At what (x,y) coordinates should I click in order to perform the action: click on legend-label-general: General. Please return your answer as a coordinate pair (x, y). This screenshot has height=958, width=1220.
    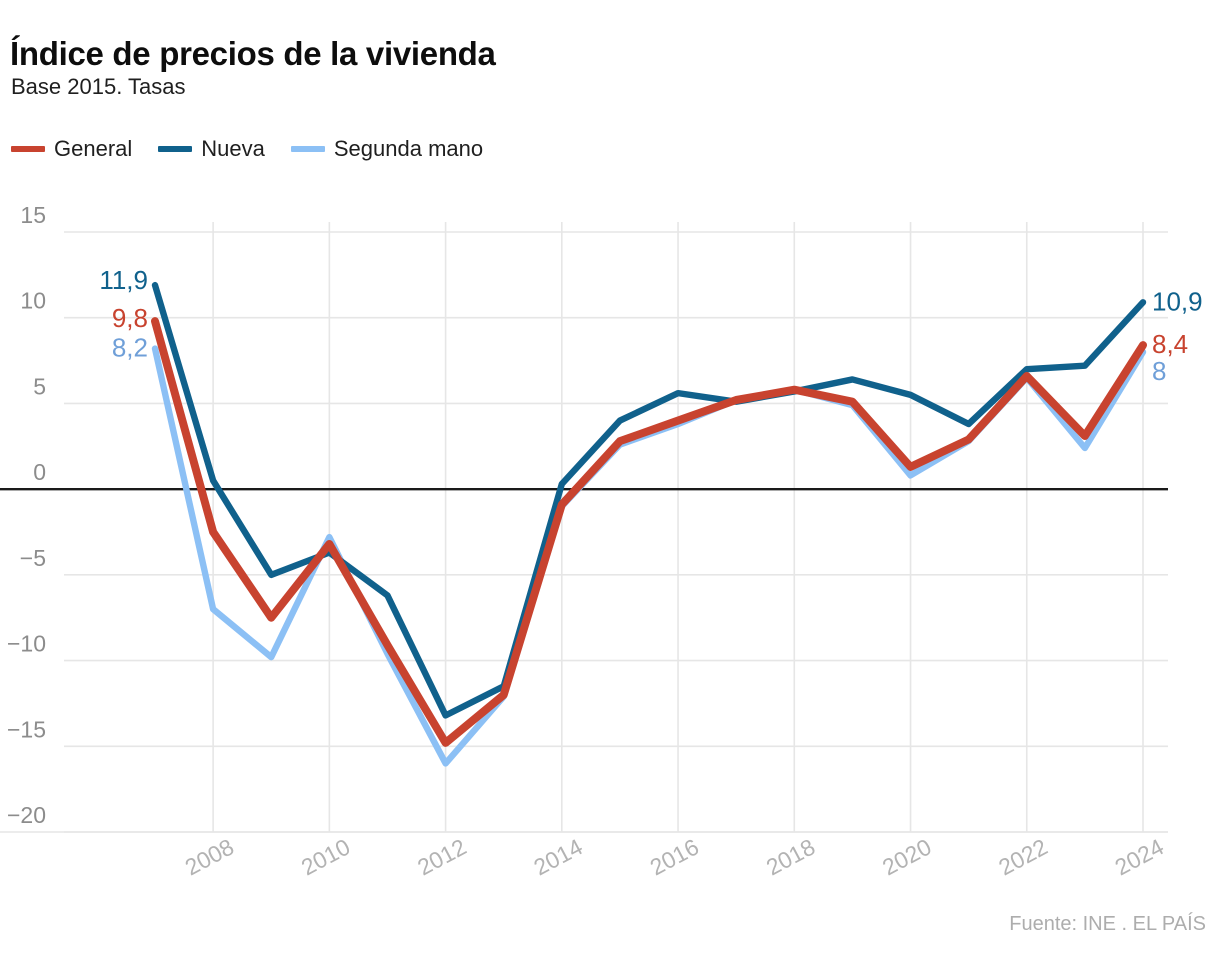
    Looking at the image, I should click on (93, 148).